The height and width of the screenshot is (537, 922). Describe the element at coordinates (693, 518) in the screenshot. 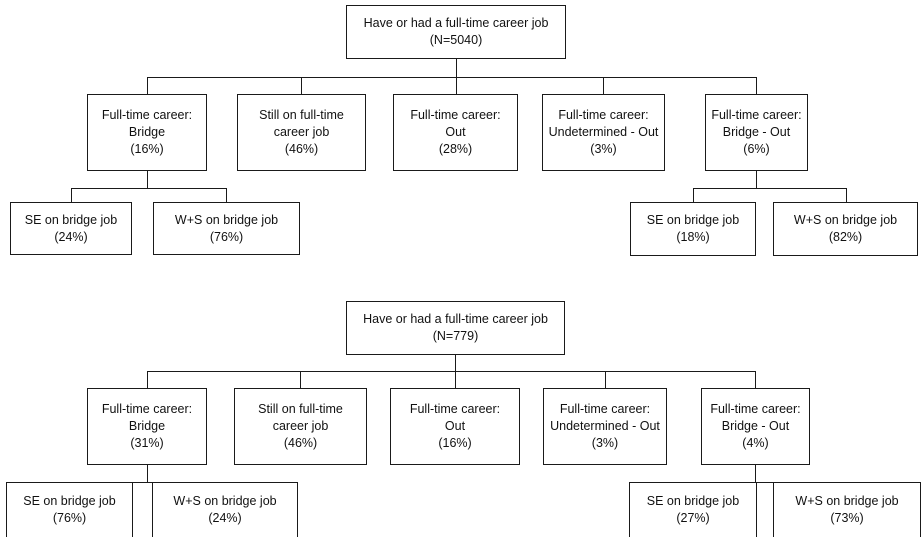

I see `percent: (27%)` at that location.